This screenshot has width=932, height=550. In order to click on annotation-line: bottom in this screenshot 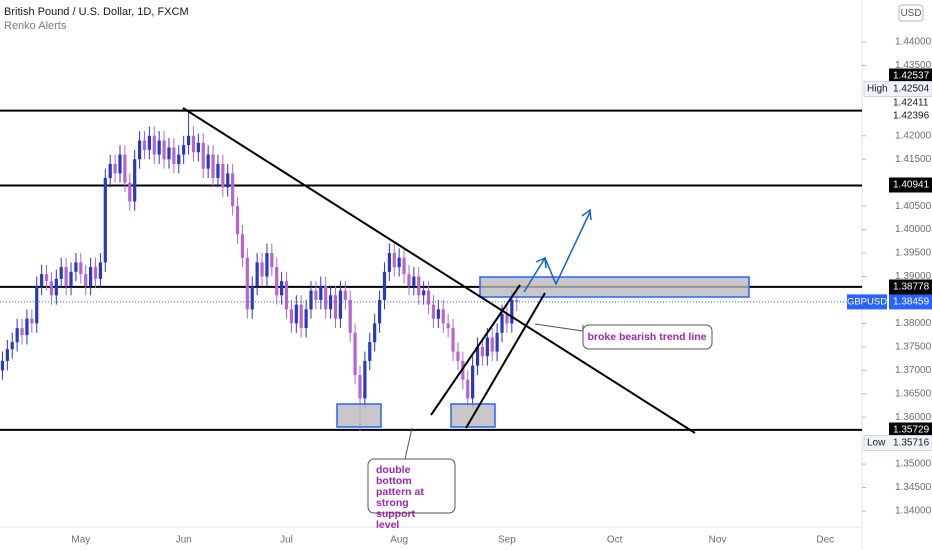, I will do `click(394, 481)`.